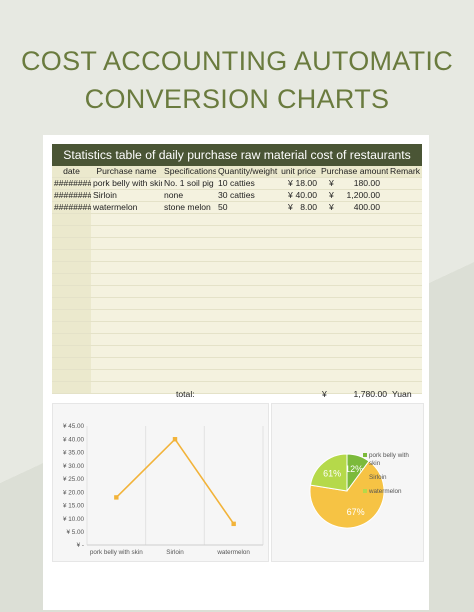  Describe the element at coordinates (126, 172) in the screenshot. I see `column-header-purchase-name: Purchase name` at that location.